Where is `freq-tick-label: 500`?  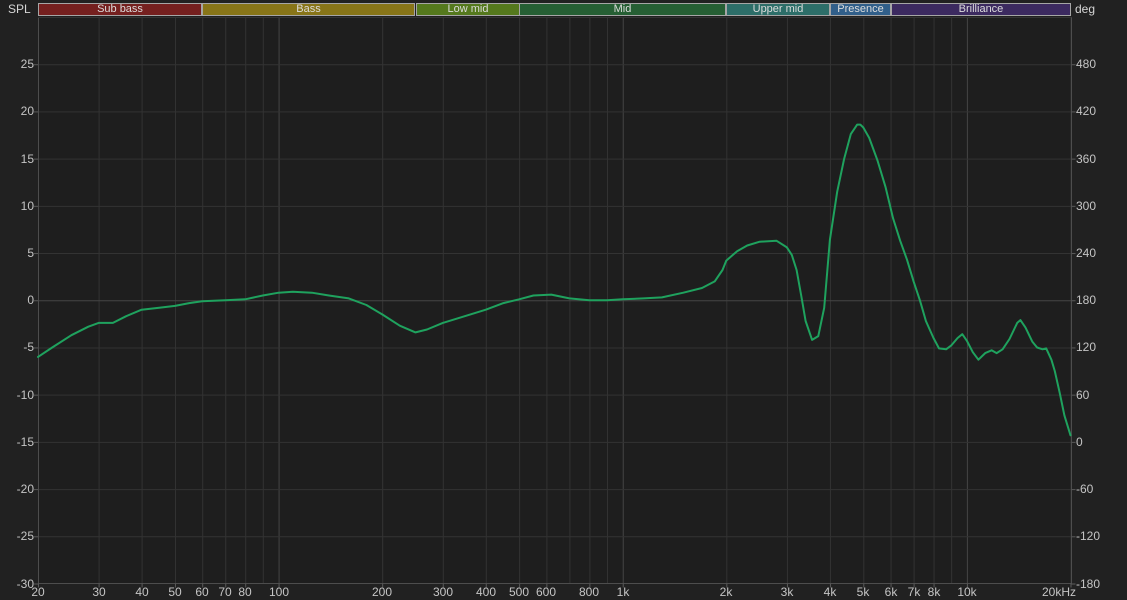 freq-tick-label: 500 is located at coordinates (519, 592).